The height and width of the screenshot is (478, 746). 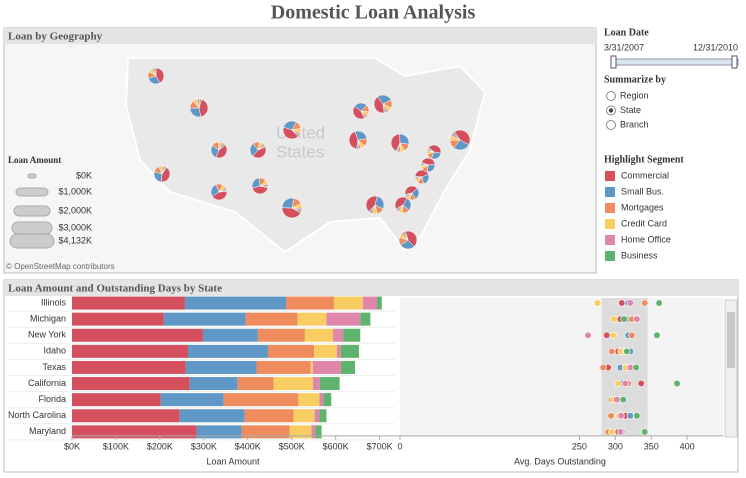 What do you see at coordinates (204, 446) in the screenshot?
I see `x-tick-label: $300K` at bounding box center [204, 446].